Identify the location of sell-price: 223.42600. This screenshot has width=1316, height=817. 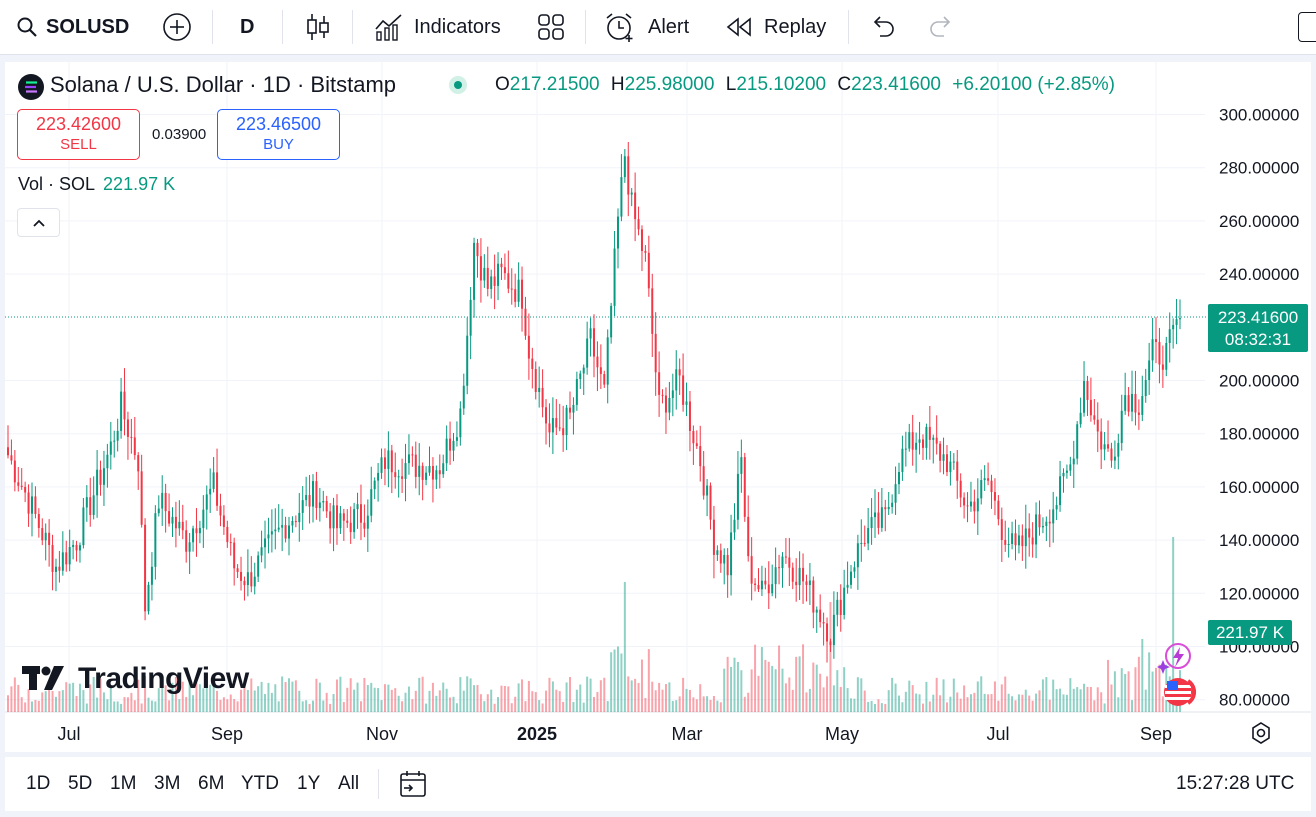
(78, 124).